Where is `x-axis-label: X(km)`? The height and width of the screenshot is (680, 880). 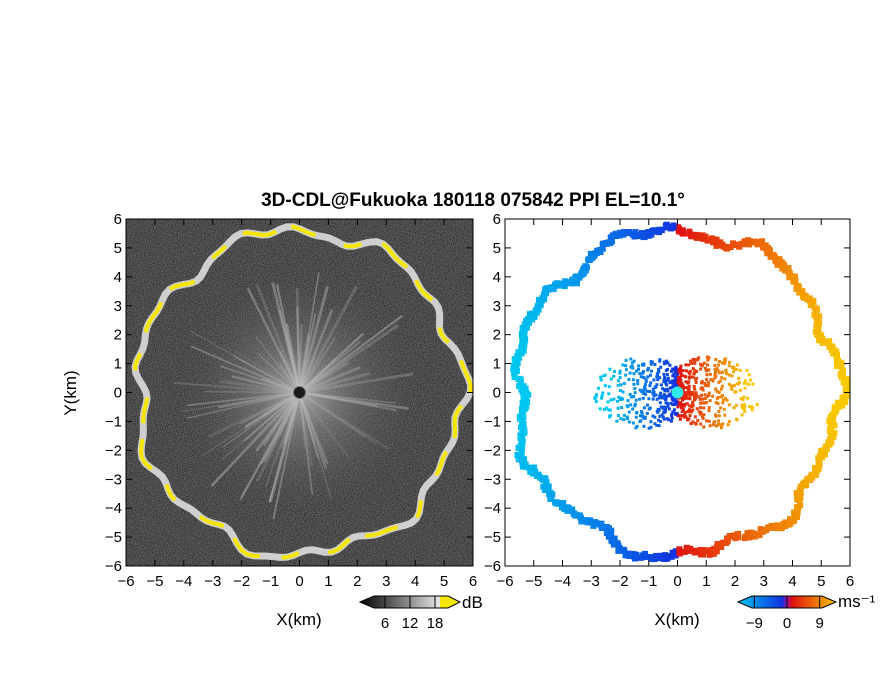
x-axis-label: X(km) is located at coordinates (298, 619).